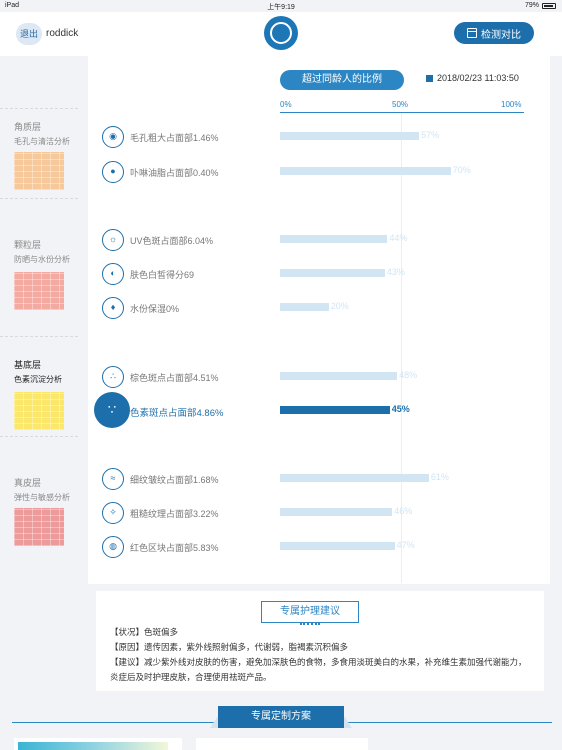 This screenshot has height=750, width=562. I want to click on metric-row: ♦ 水份保湿0% 20%, so click(322, 308).